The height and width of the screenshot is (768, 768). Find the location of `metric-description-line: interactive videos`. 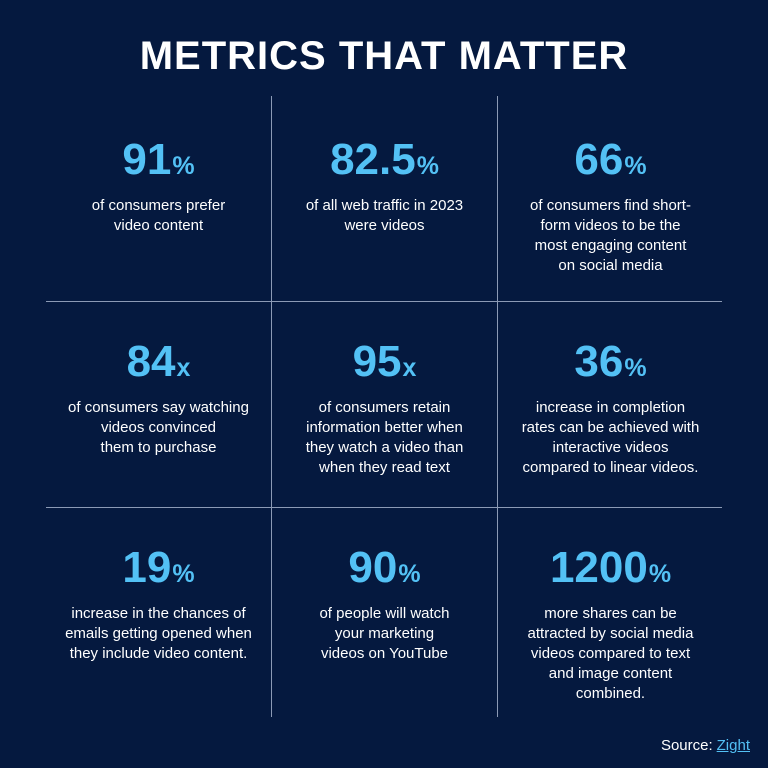

metric-description-line: interactive videos is located at coordinates (610, 447).